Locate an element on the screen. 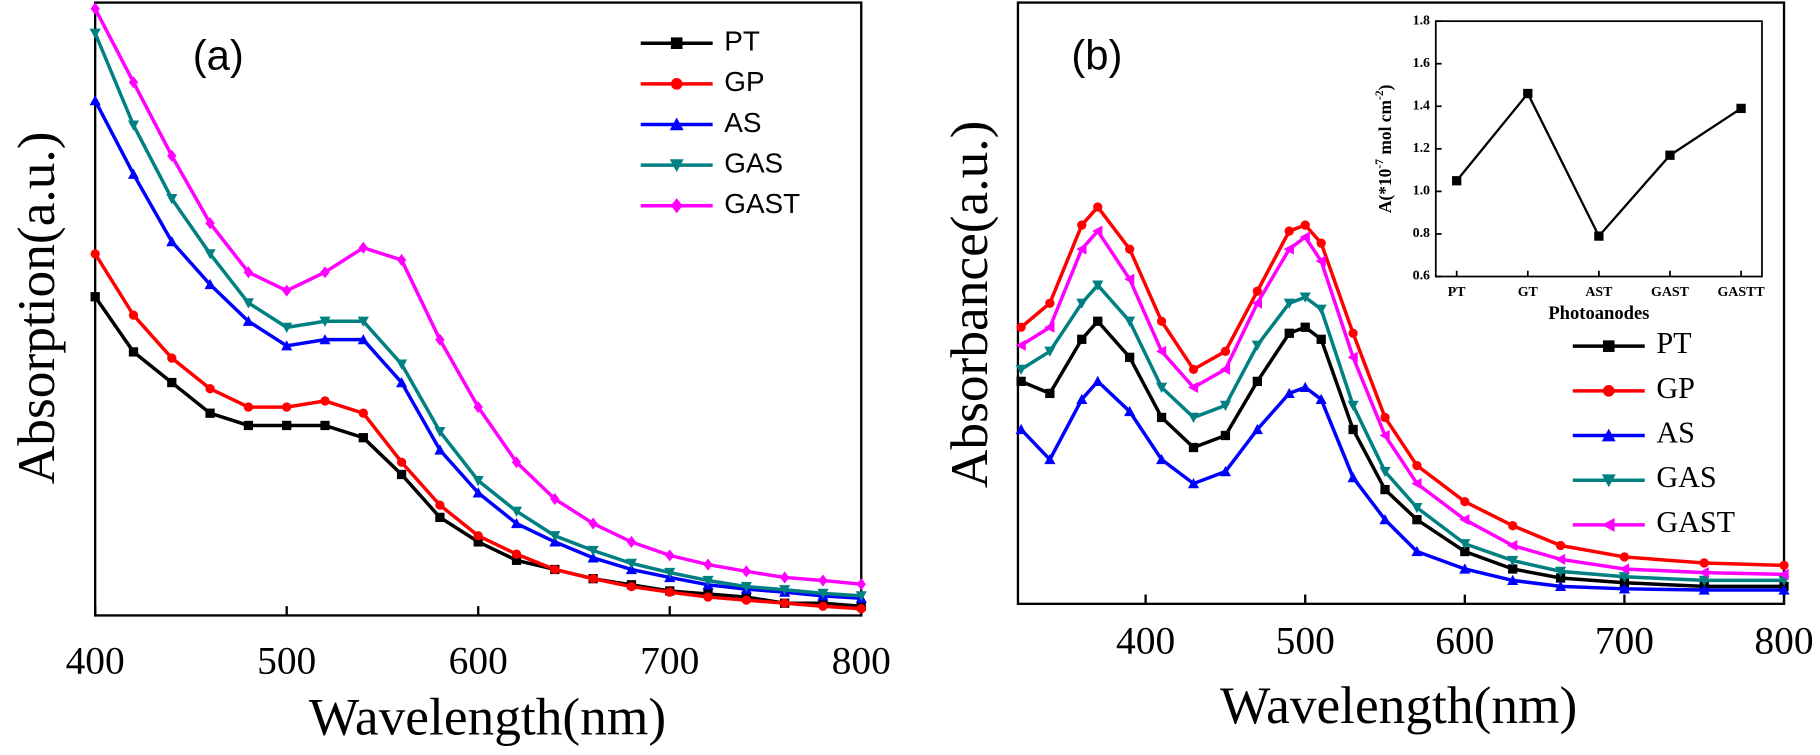  legend-label: GAS is located at coordinates (753, 162).